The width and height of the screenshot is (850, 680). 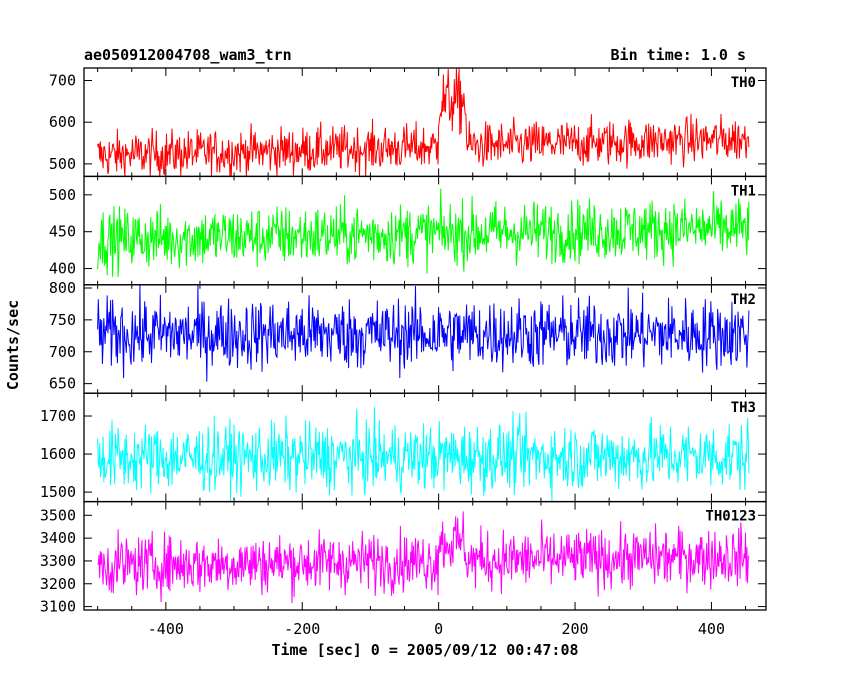 I want to click on y-tick-label: 3300, so click(x=58, y=561).